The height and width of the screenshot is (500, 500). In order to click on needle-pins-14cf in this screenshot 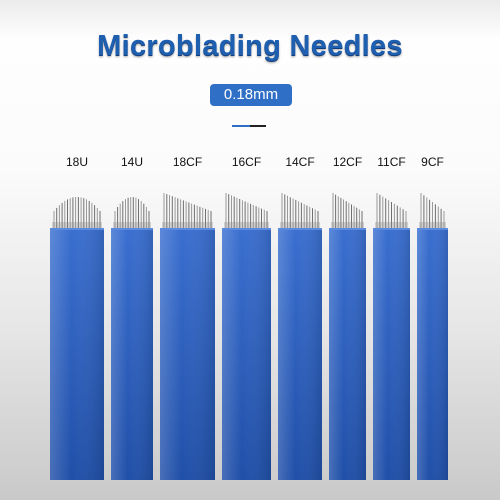, I will do `click(300, 211)`.